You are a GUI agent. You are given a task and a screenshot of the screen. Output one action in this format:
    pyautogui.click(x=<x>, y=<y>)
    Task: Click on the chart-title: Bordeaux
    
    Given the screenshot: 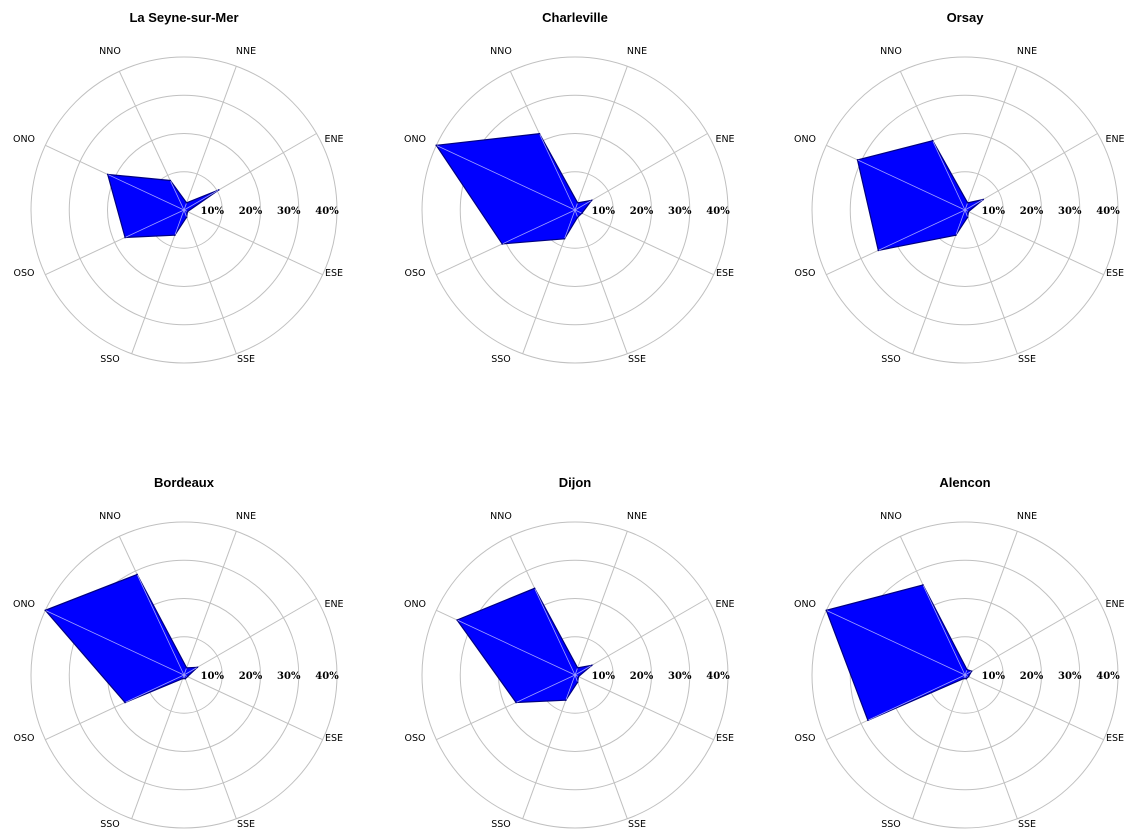 What is the action you would take?
    pyautogui.click(x=184, y=482)
    